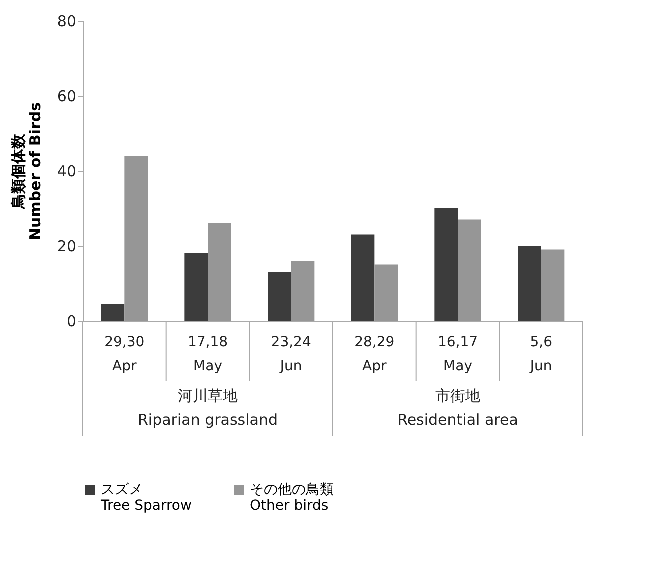 The image size is (649, 570). Describe the element at coordinates (208, 354) in the screenshot. I see `x-tick-label: 17,18 May` at that location.